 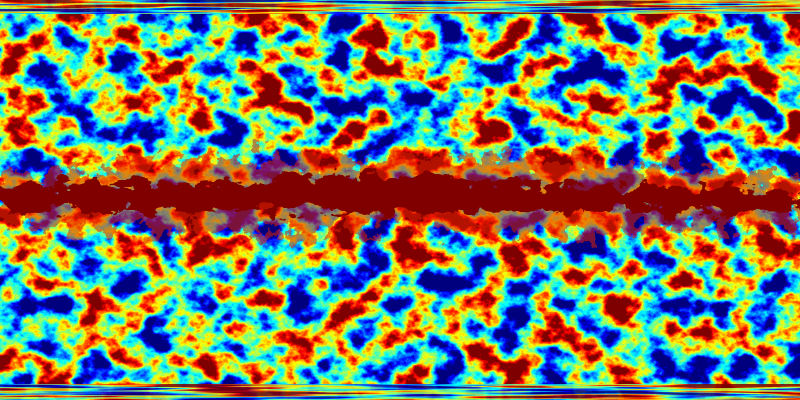 What do you see at coordinates (400, 7) in the screenshot?
I see `top-edge-streaks` at bounding box center [400, 7].